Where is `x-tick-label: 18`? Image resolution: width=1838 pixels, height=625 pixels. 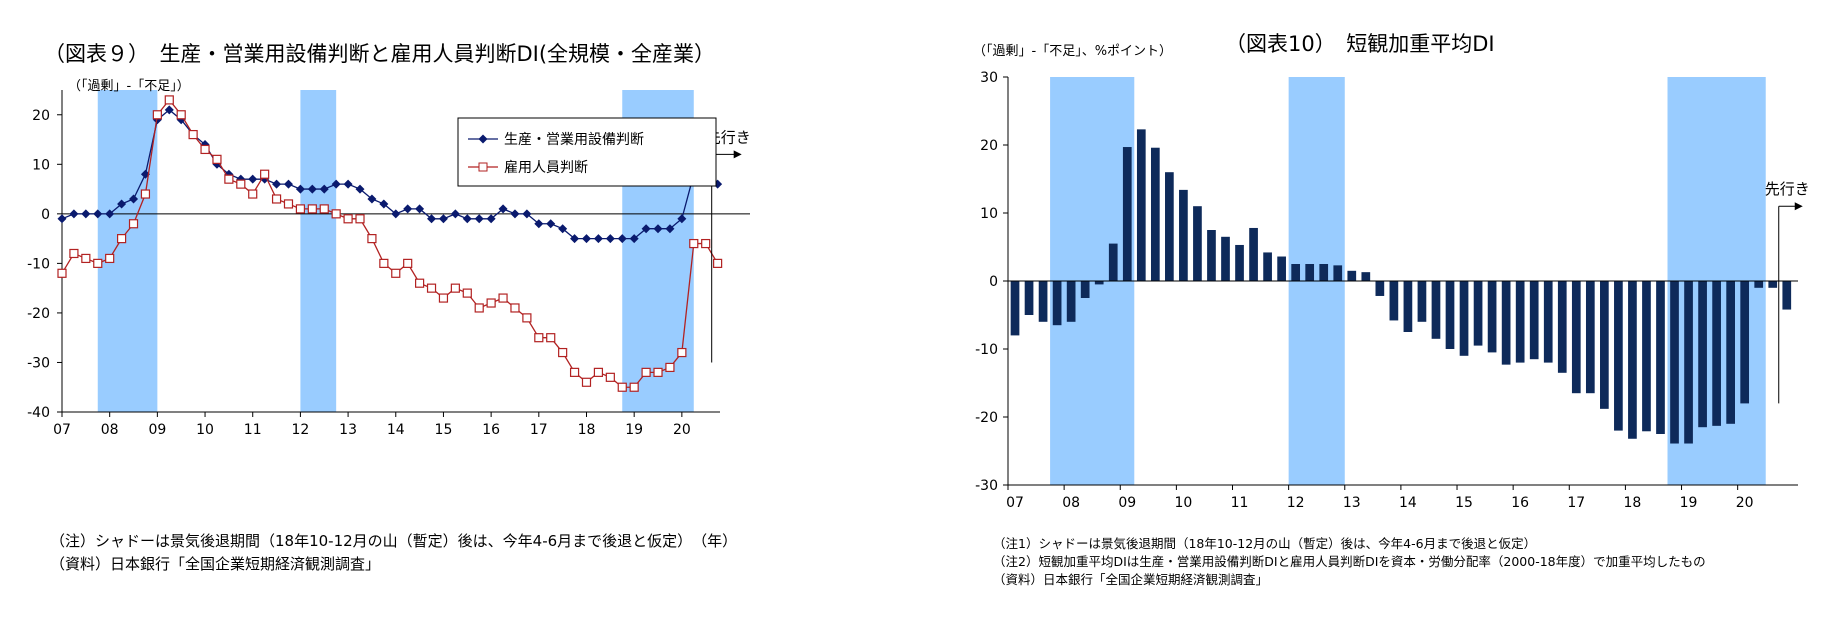 x-tick-label: 18 is located at coordinates (1633, 503).